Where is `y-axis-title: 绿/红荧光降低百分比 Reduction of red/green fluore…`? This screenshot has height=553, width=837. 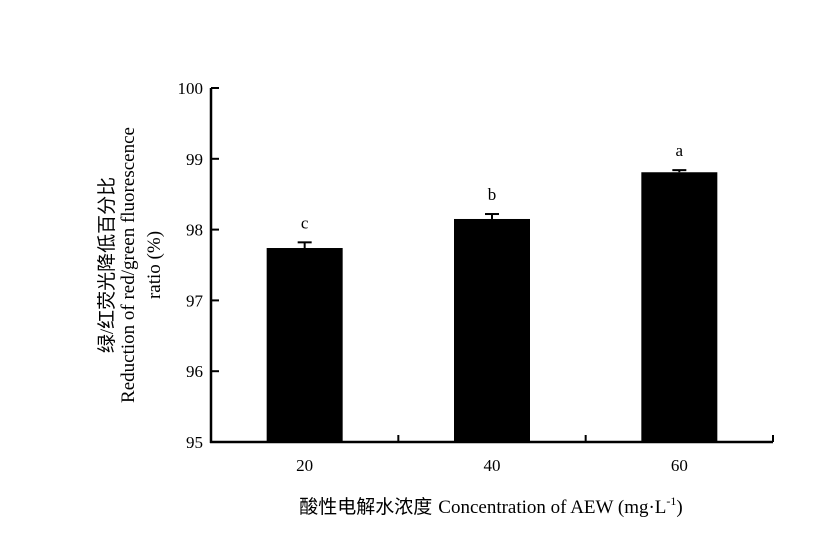 y-axis-title: 绿/红荧光降低百分比 Reduction of red/green fluore… is located at coordinates (130, 265).